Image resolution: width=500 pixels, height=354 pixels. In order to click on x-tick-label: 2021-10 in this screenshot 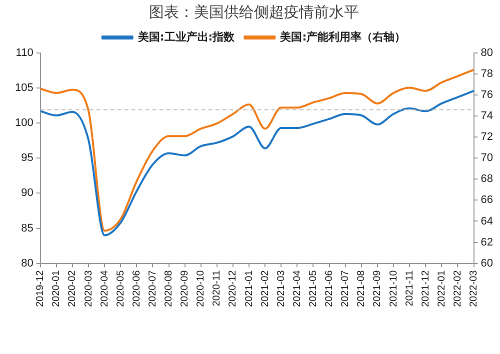, I will do `click(394, 289)`.